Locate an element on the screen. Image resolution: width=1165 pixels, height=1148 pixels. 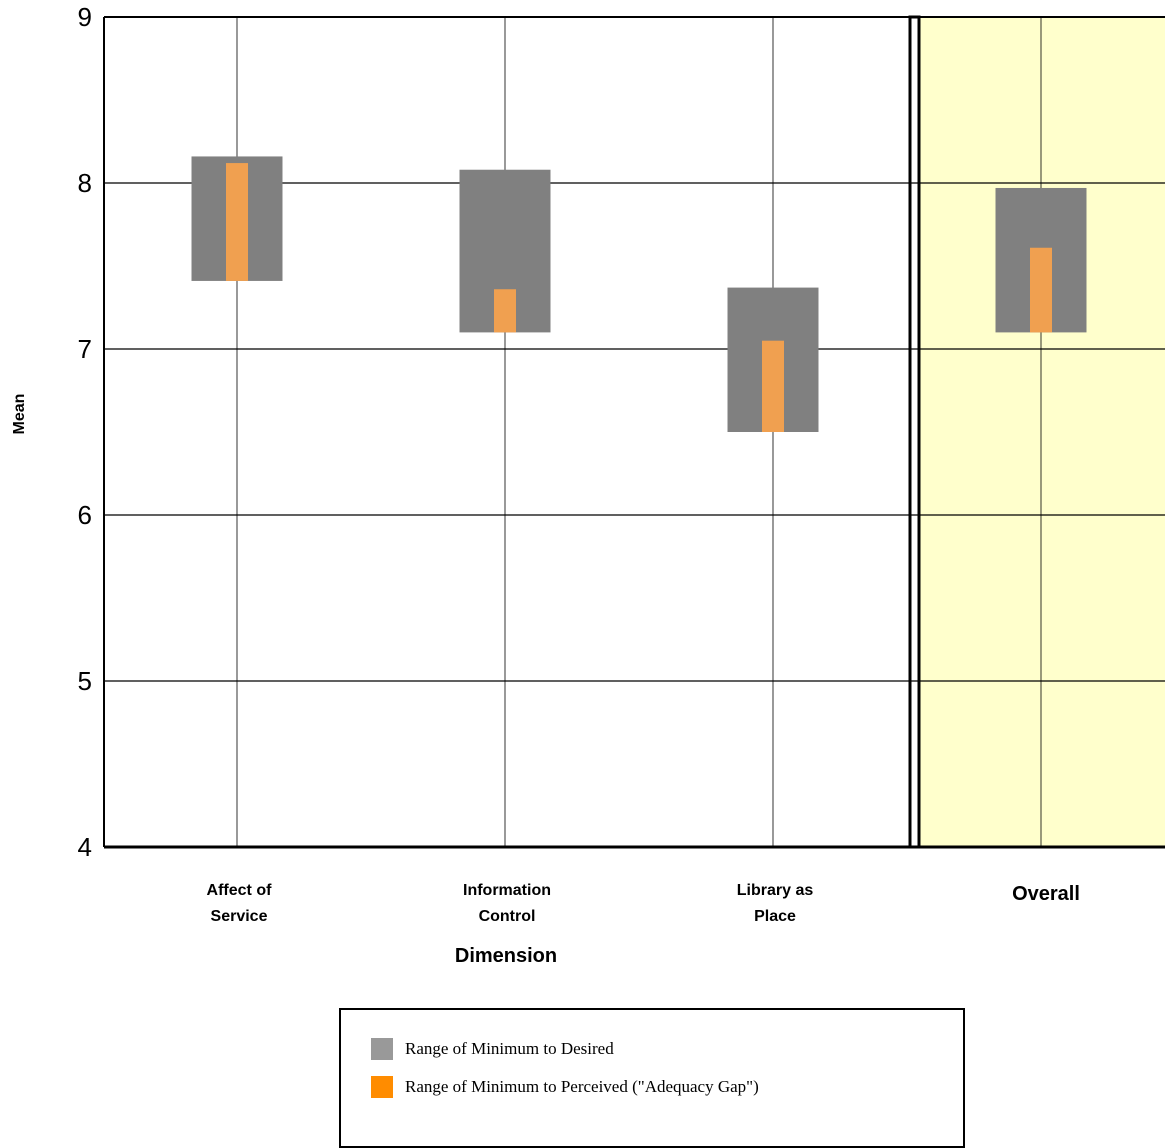
x-category-line-1-1: Control is located at coordinates (507, 916).